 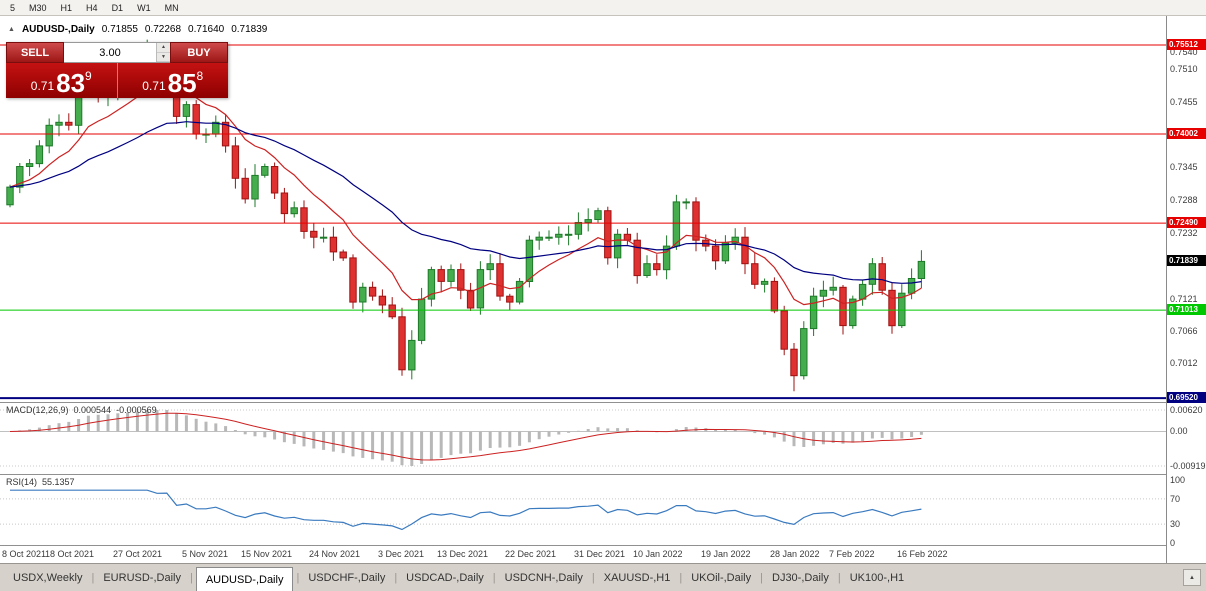 I want to click on rsi-value: 55.1357, so click(x=58, y=482).